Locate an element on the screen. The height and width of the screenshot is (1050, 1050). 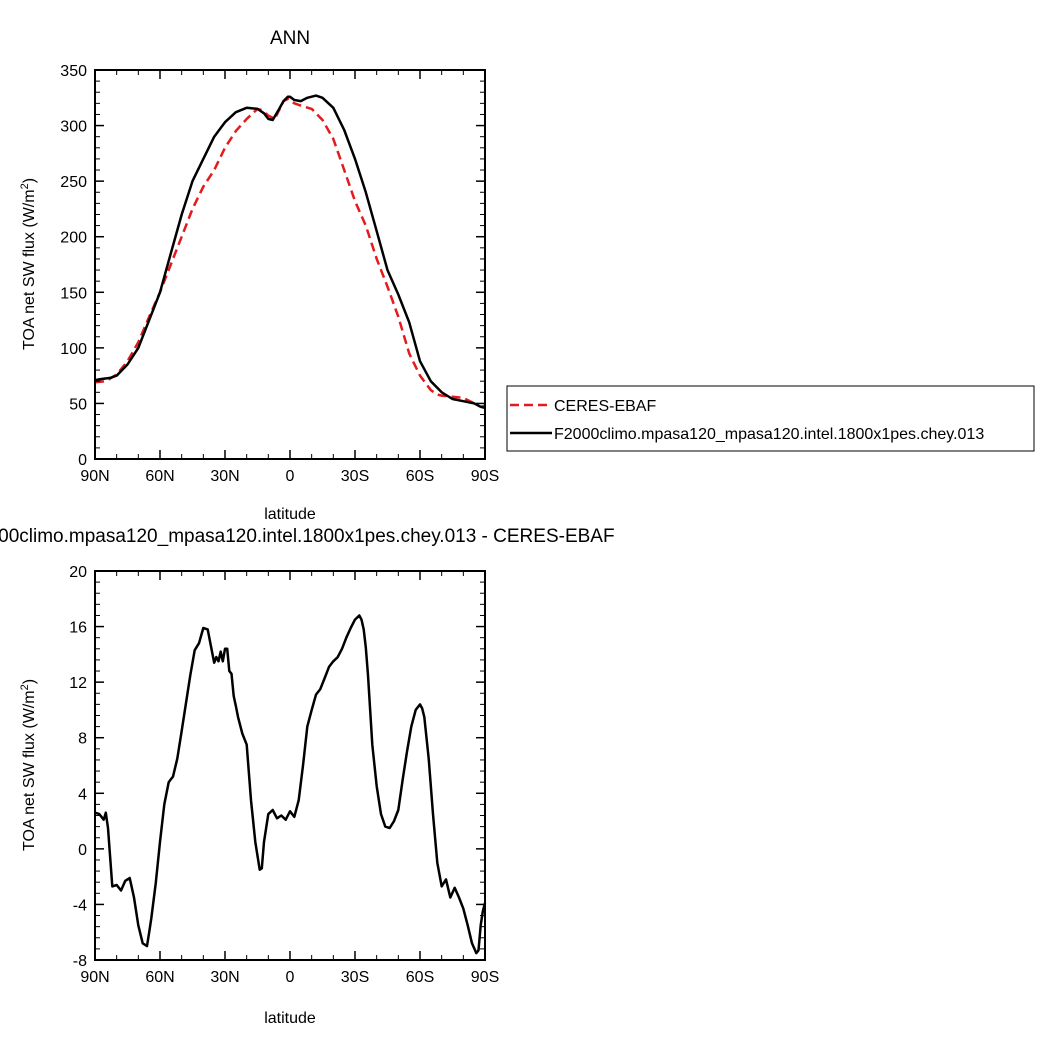
bottom-x-axis-title: latitude is located at coordinates (290, 1018).